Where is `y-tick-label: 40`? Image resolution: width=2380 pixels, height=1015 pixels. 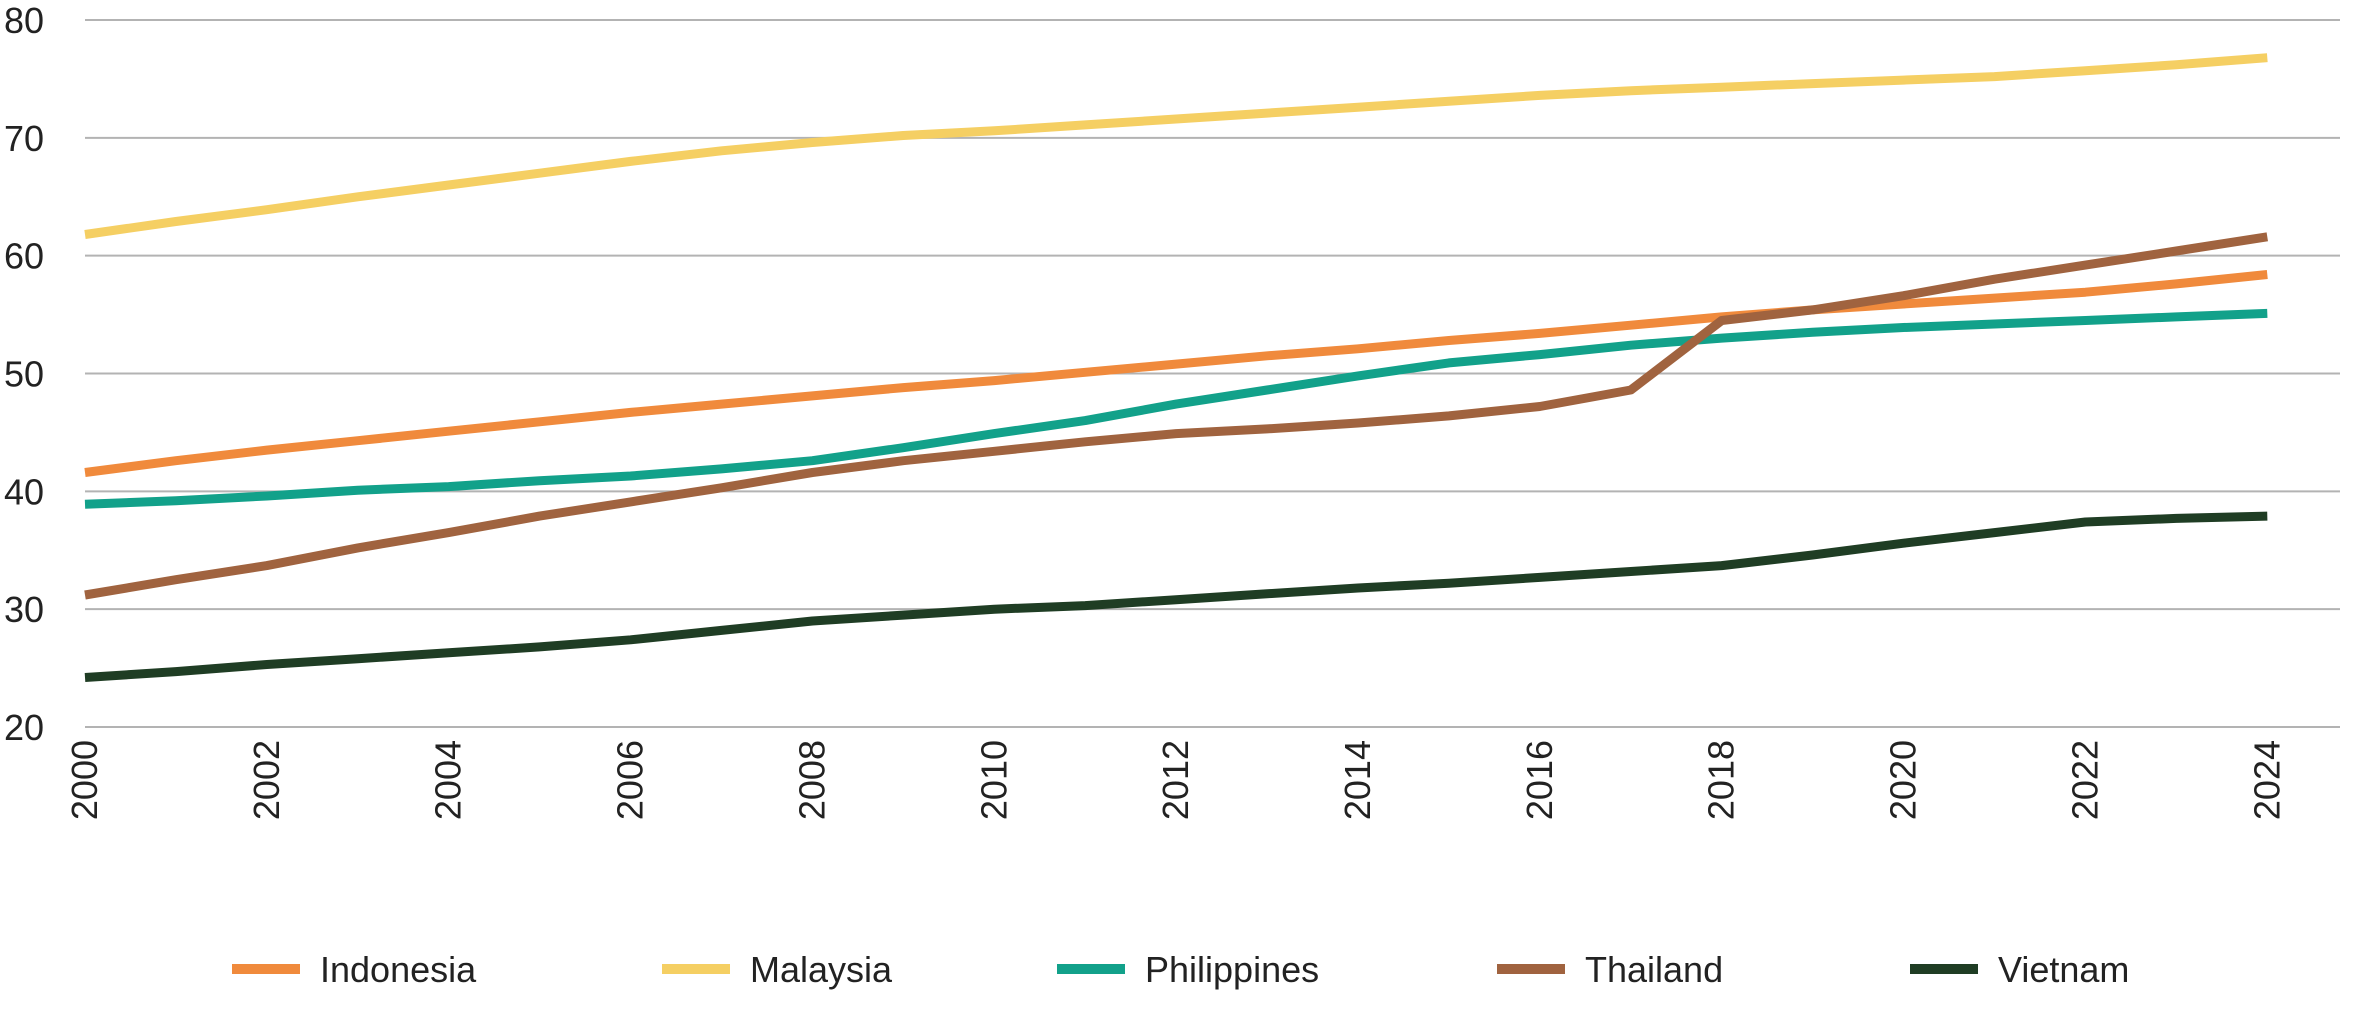
y-tick-label: 40 is located at coordinates (24, 491).